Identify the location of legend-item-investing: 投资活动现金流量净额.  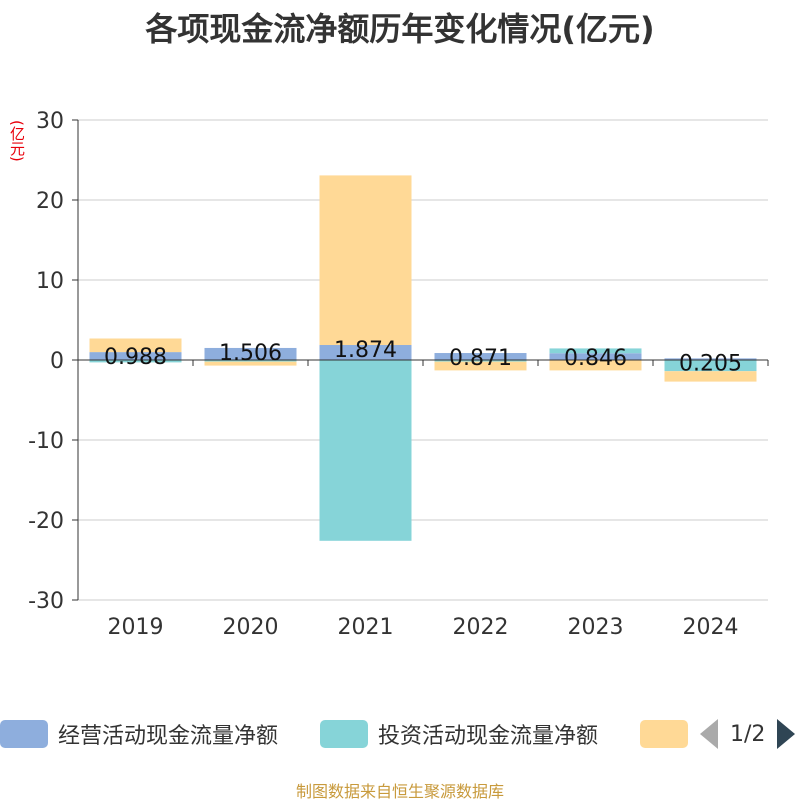
(459, 734).